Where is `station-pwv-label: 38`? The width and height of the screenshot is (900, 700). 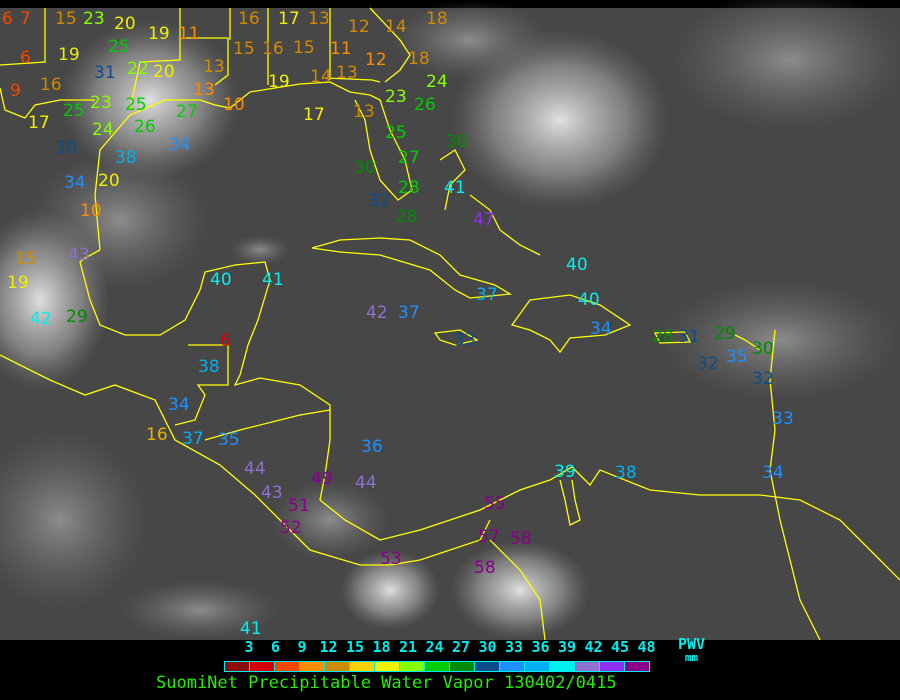 station-pwv-label: 38 is located at coordinates (209, 367).